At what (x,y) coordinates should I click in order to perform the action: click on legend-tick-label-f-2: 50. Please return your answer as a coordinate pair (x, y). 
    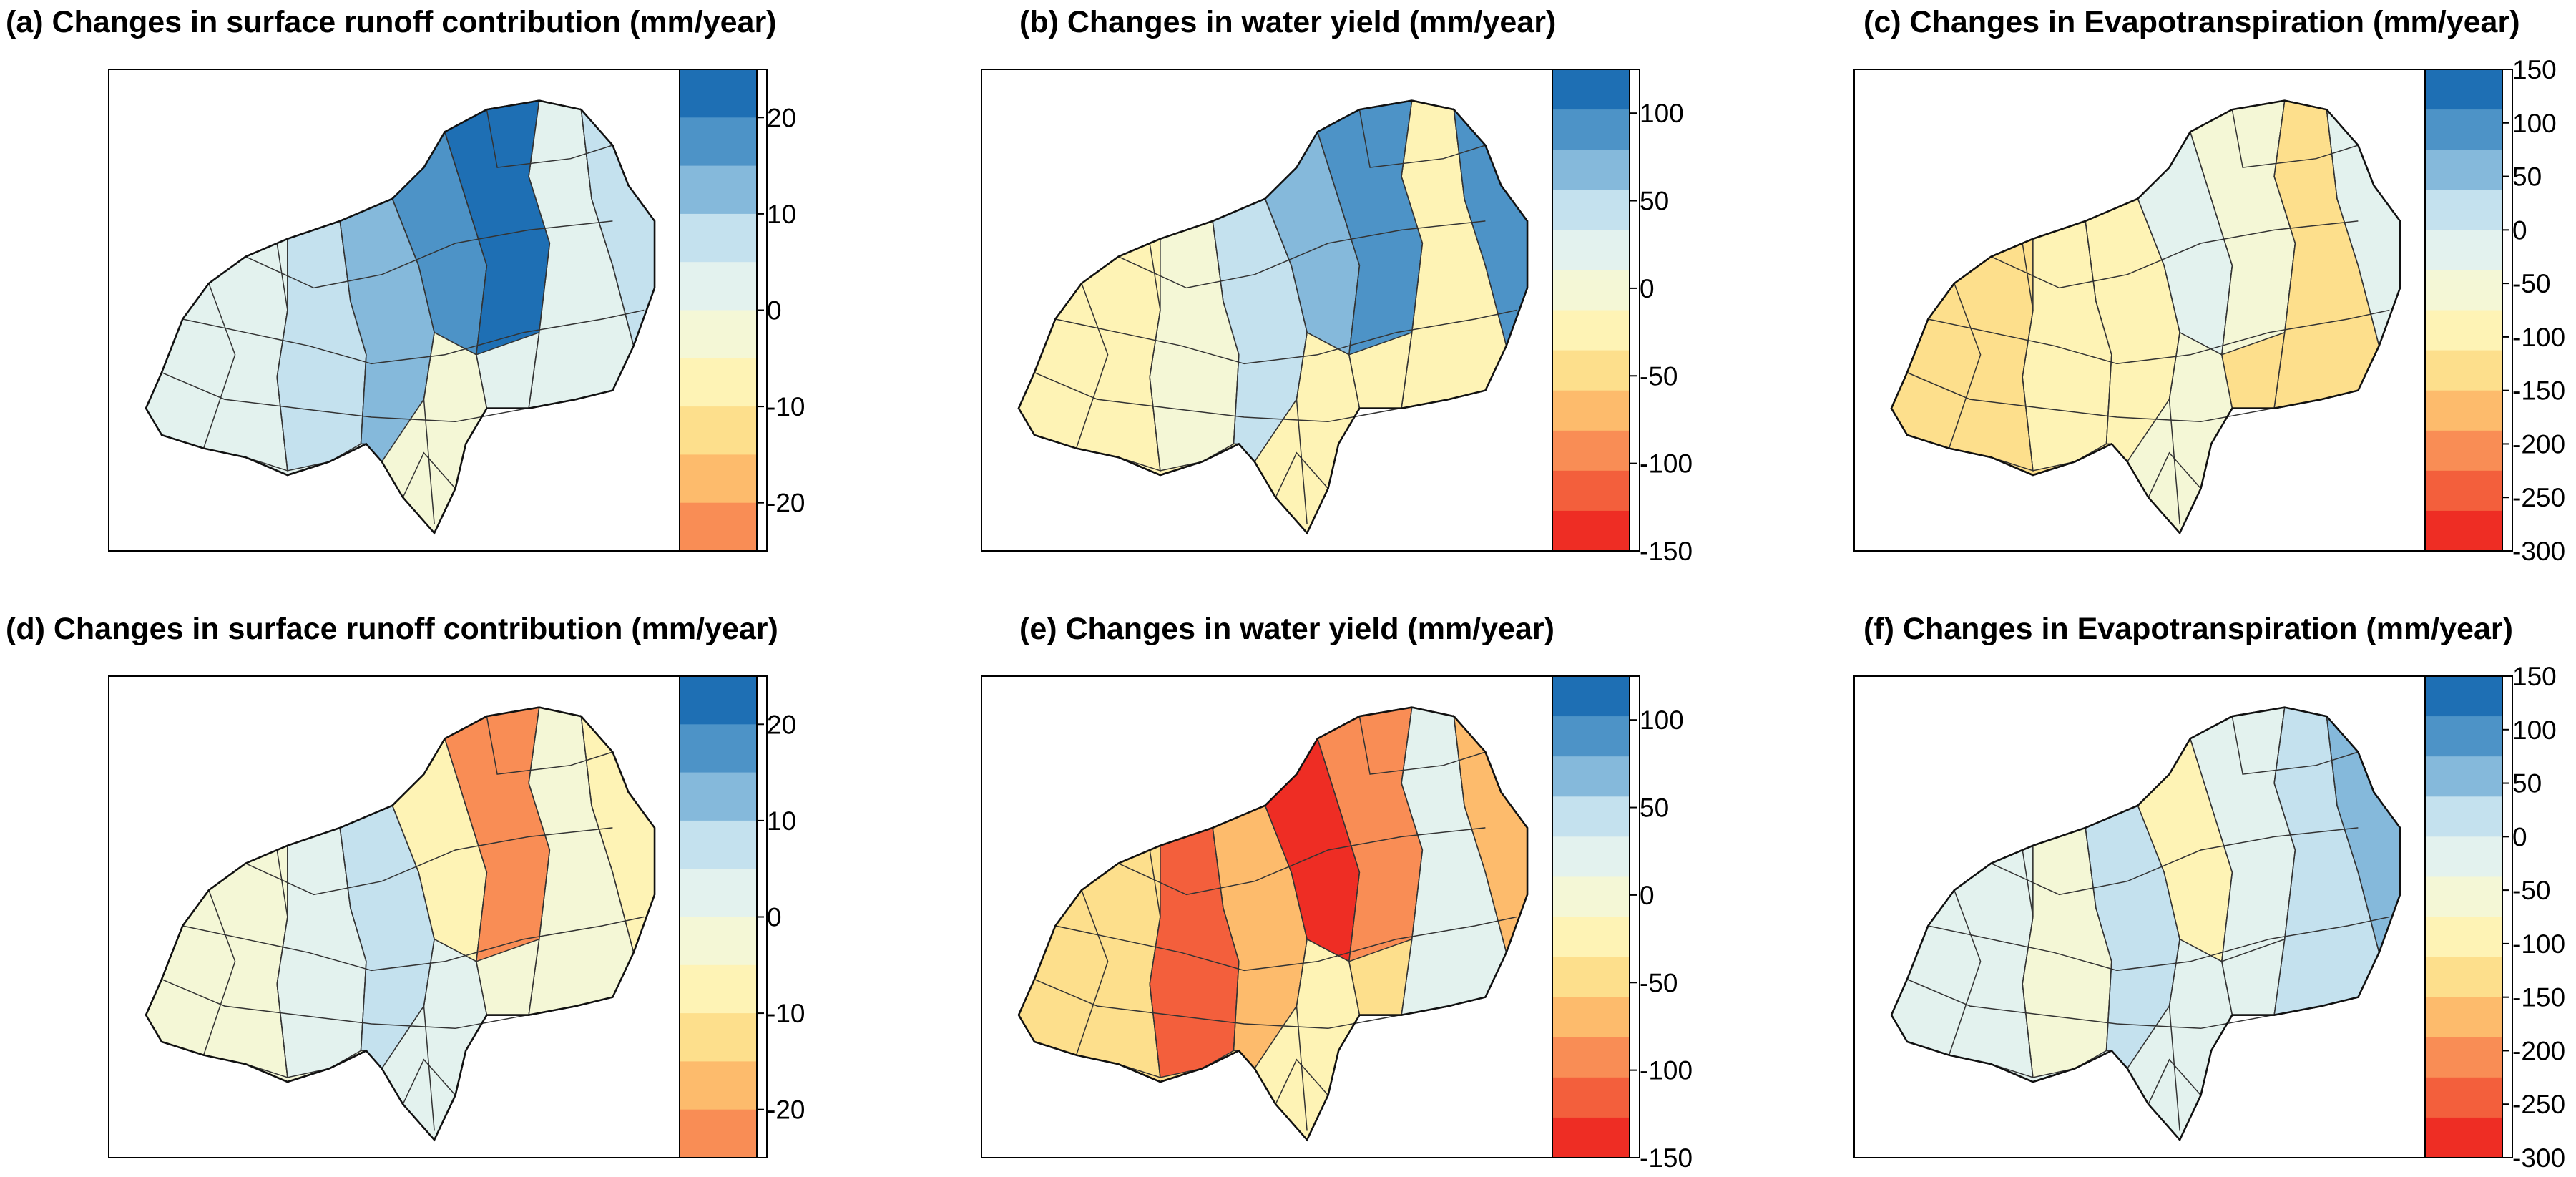
    Looking at the image, I should click on (2527, 784).